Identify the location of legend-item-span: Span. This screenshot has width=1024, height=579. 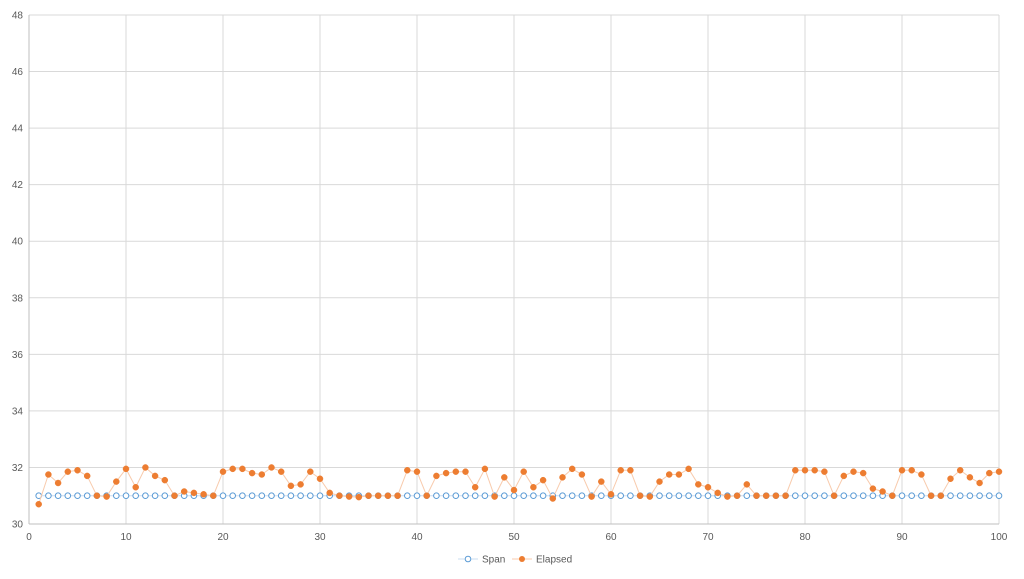
(481, 560).